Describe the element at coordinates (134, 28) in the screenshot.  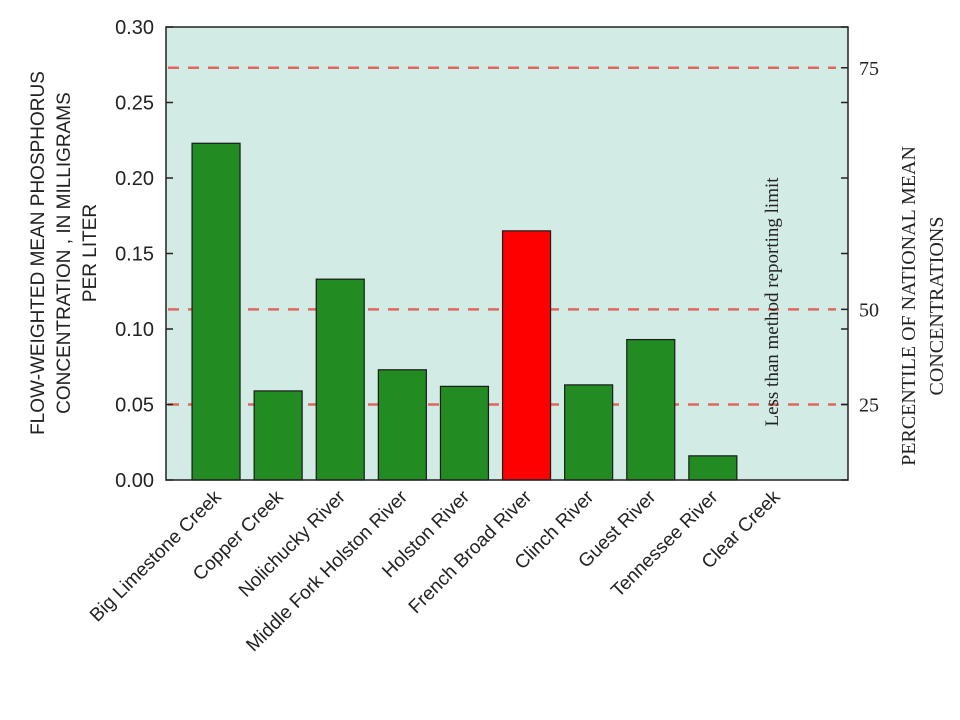
I see `left-tick-label: 0.30` at that location.